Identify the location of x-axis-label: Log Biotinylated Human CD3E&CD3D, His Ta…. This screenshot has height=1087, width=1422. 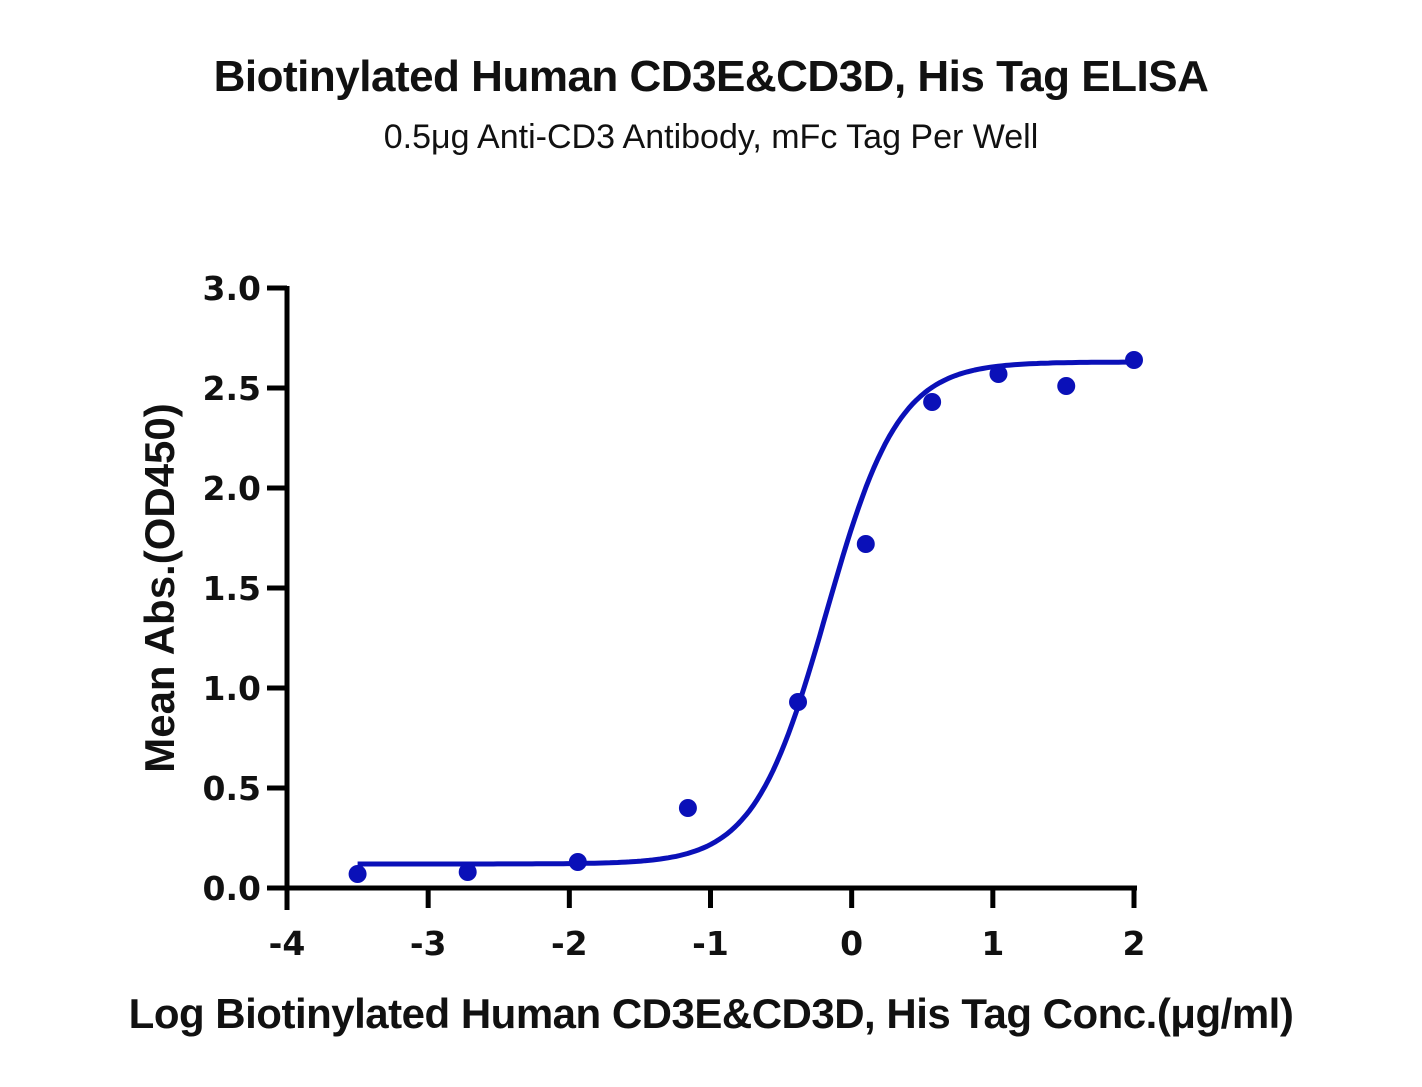
(711, 1013).